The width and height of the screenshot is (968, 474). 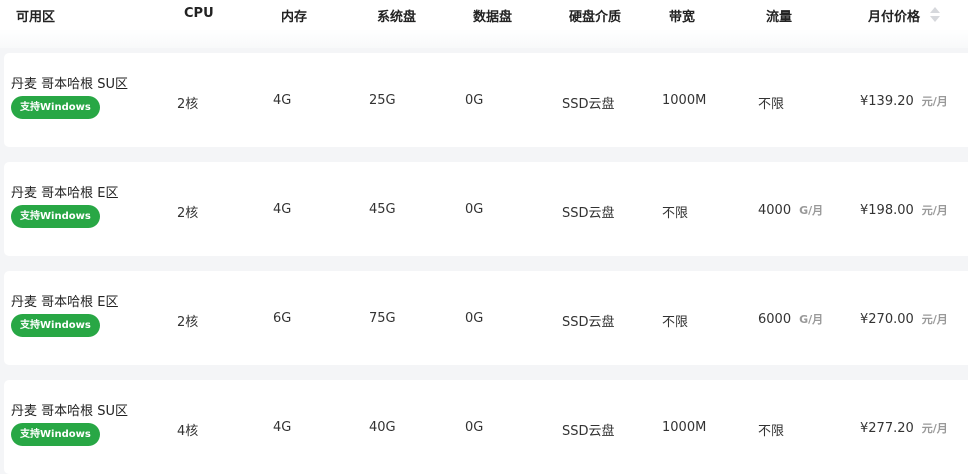 I want to click on system-disk-cell: 45G, so click(x=382, y=209).